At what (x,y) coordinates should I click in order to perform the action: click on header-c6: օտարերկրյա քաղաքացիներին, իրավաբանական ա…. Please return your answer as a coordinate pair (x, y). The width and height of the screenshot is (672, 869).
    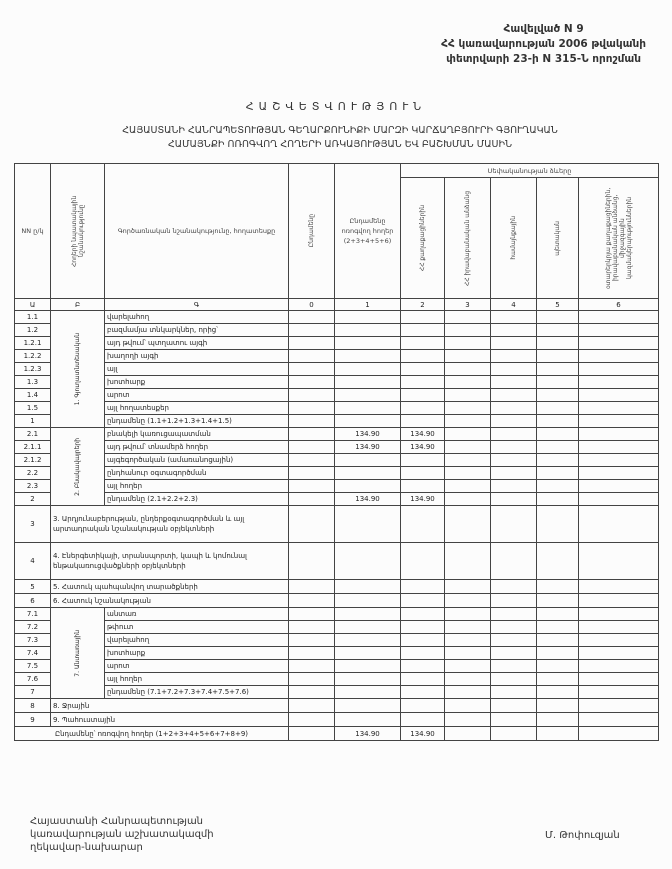
    Looking at the image, I should click on (618, 238).